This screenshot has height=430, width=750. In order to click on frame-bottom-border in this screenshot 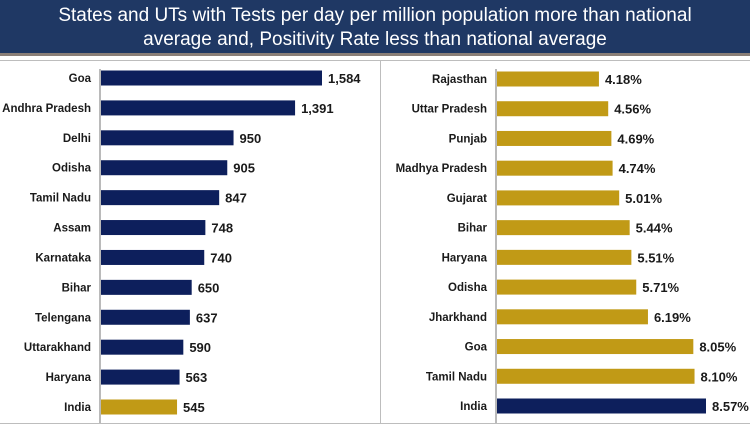, I will do `click(375, 423)`.